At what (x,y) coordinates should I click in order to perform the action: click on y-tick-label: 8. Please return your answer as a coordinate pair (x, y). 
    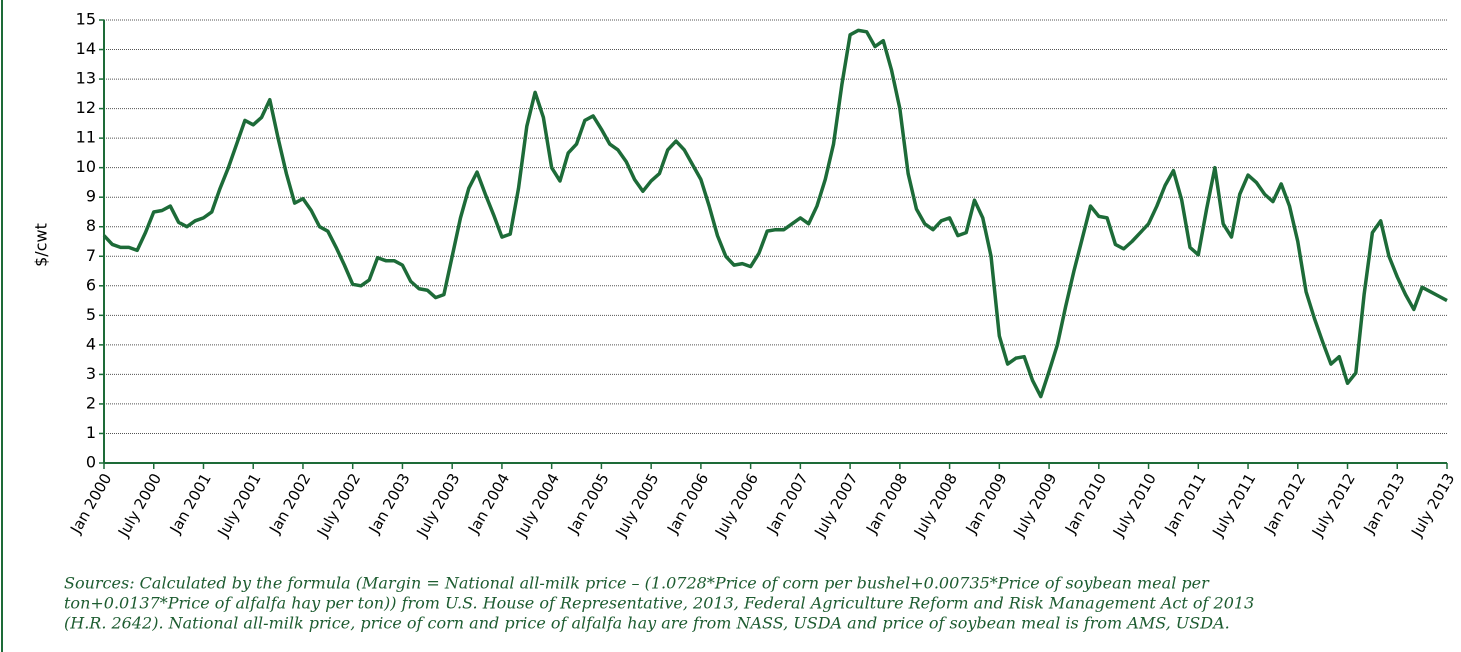
    Looking at the image, I should click on (91, 225).